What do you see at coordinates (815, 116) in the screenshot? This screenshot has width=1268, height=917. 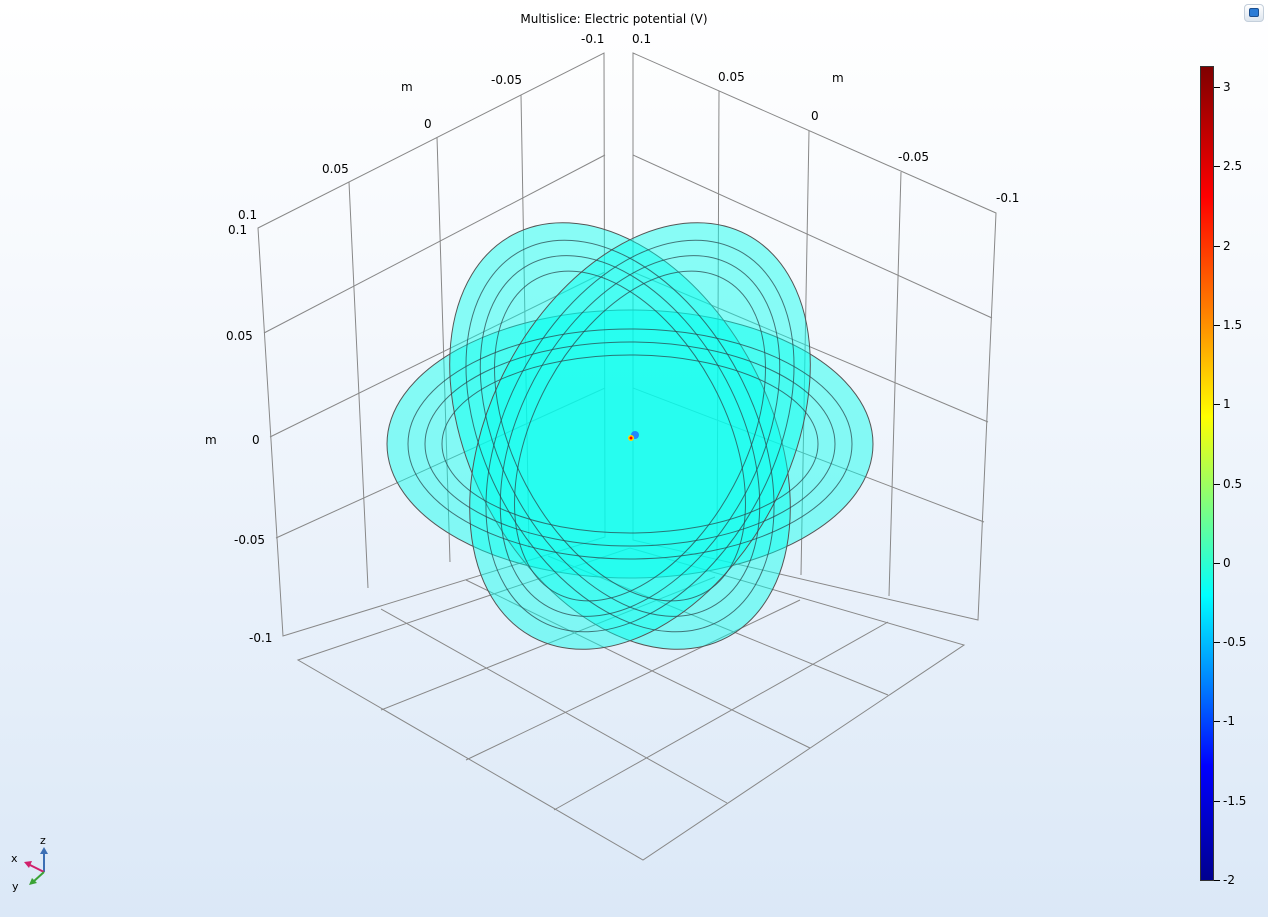 I see `y-tick-label: 0` at bounding box center [815, 116].